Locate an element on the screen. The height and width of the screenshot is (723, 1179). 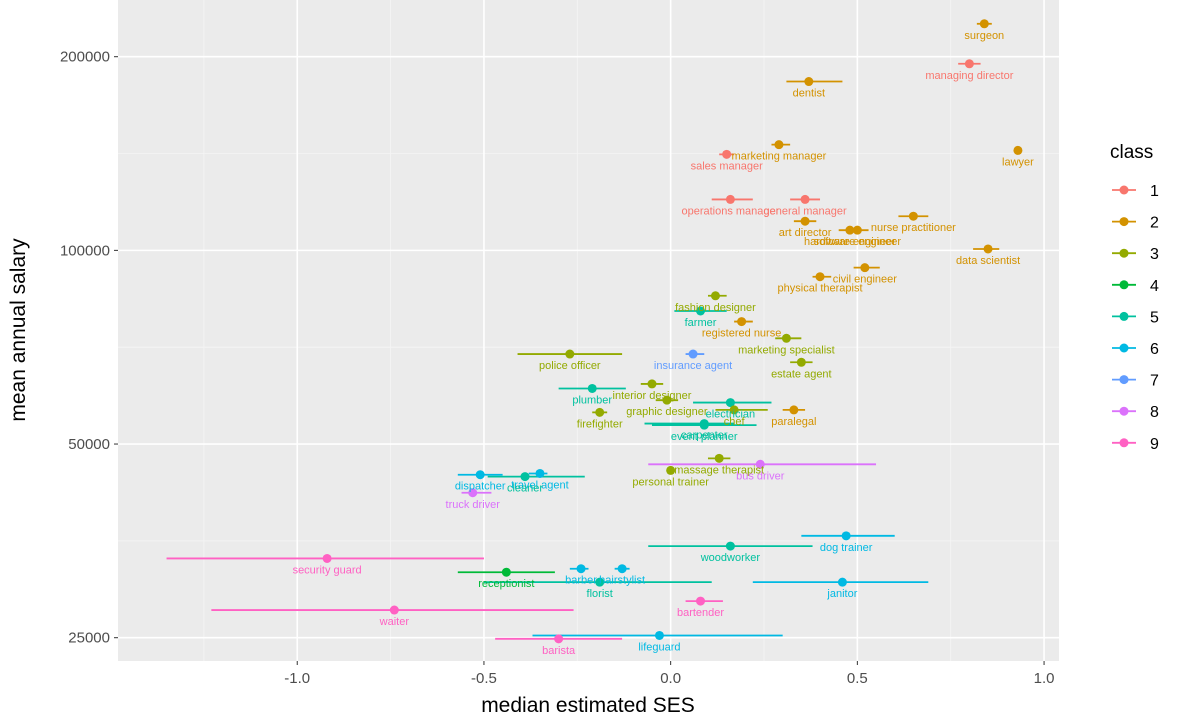
point-label: civil engineer is located at coordinates (865, 280).